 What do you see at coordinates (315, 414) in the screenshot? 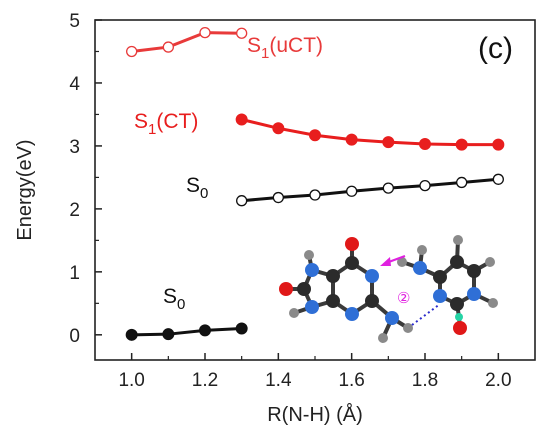
I see `x-axis-title: R(N-H) (Å)` at bounding box center [315, 414].